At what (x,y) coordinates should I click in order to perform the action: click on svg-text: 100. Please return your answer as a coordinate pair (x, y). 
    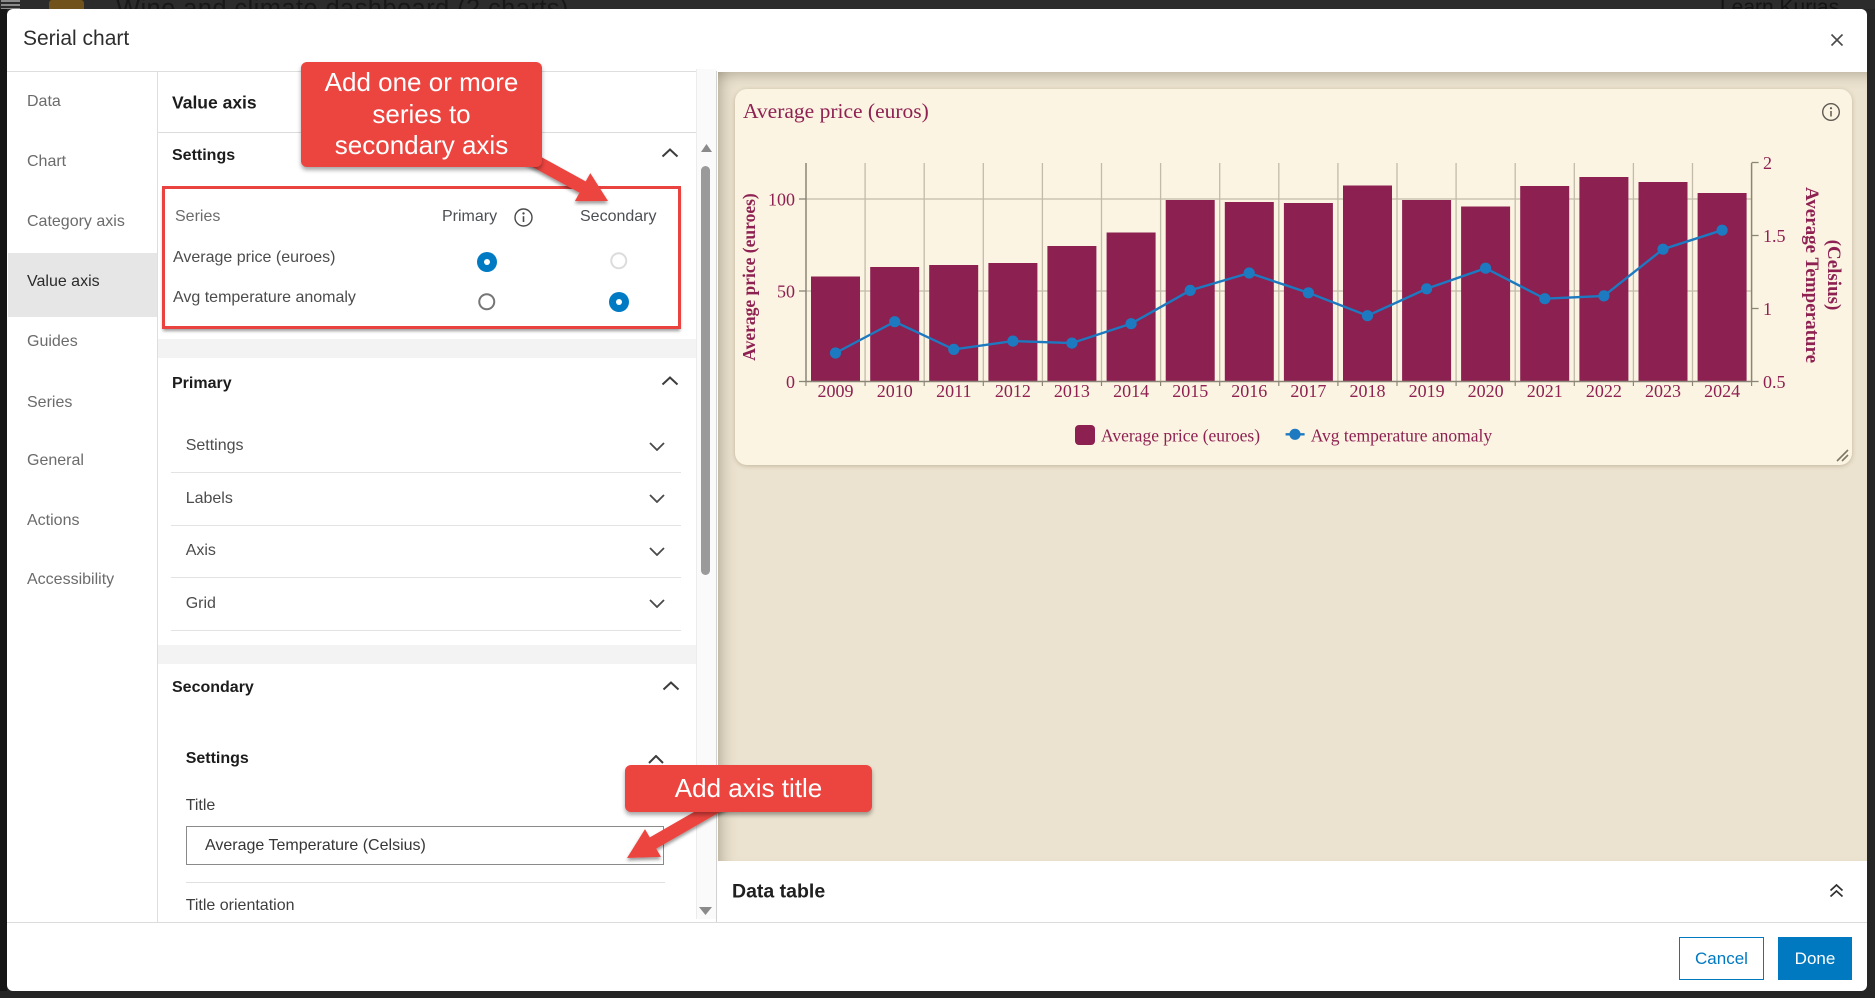
    Looking at the image, I should click on (781, 200).